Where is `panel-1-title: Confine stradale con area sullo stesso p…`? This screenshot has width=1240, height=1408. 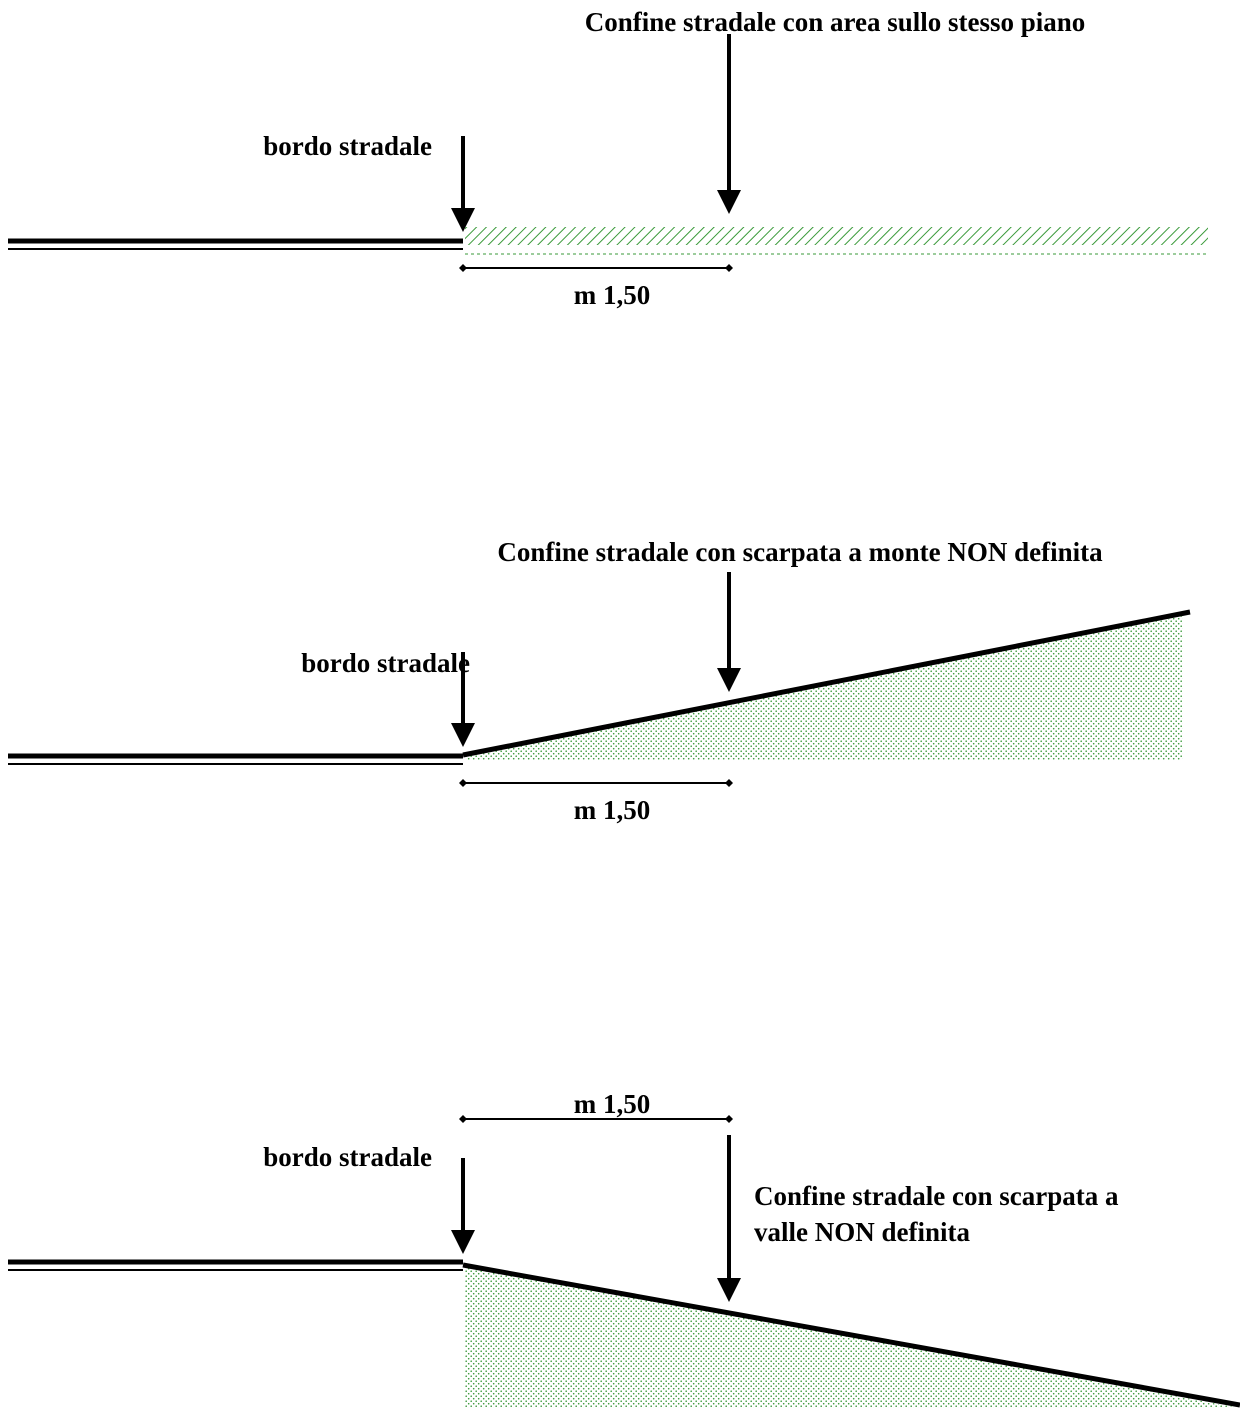 panel-1-title: Confine stradale con area sullo stesso p… is located at coordinates (835, 22).